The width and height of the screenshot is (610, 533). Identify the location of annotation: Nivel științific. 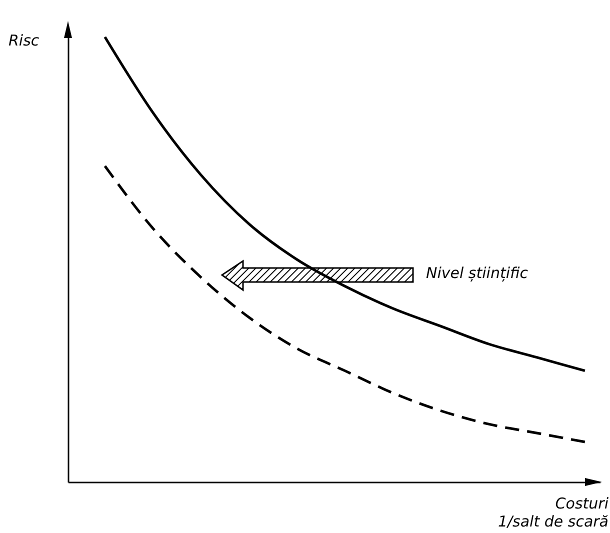
(477, 273).